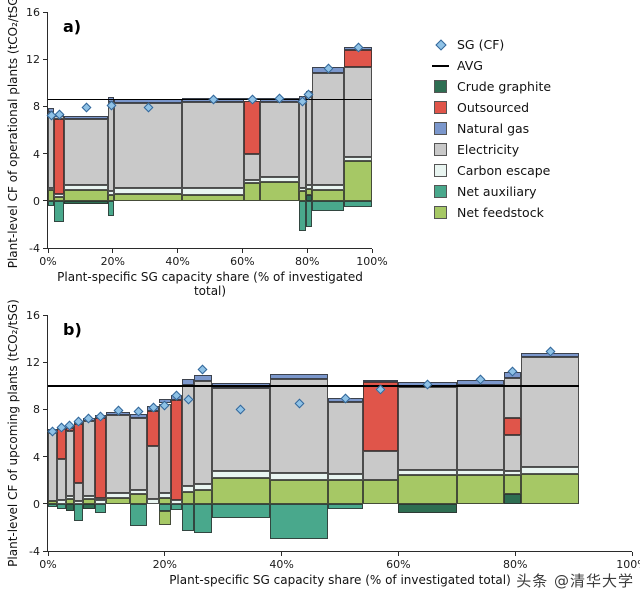 This screenshot has height=597, width=640. What do you see at coordinates (491, 212) in the screenshot?
I see `legend-item: Net feedstock` at bounding box center [491, 212].